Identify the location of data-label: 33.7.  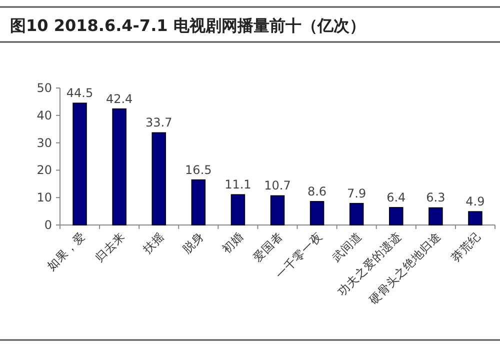
(159, 123).